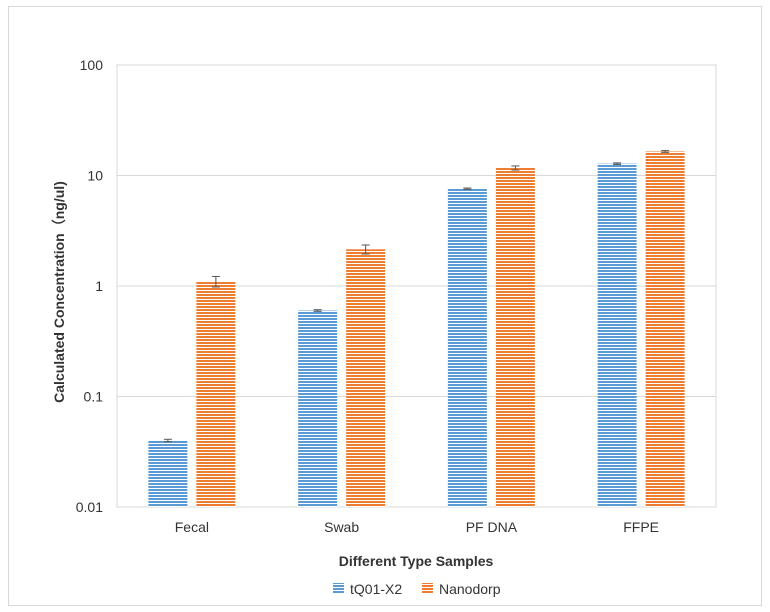 The image size is (770, 612). Describe the element at coordinates (515, 337) in the screenshot. I see `bar-nanodorp-pf-dna` at that location.